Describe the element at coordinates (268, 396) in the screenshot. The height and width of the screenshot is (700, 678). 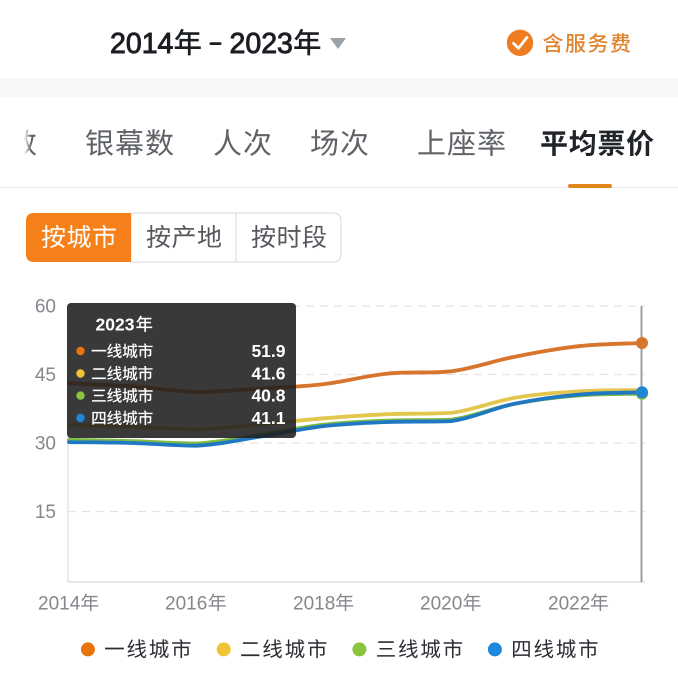
I see `svg-text: 40.8` at that location.